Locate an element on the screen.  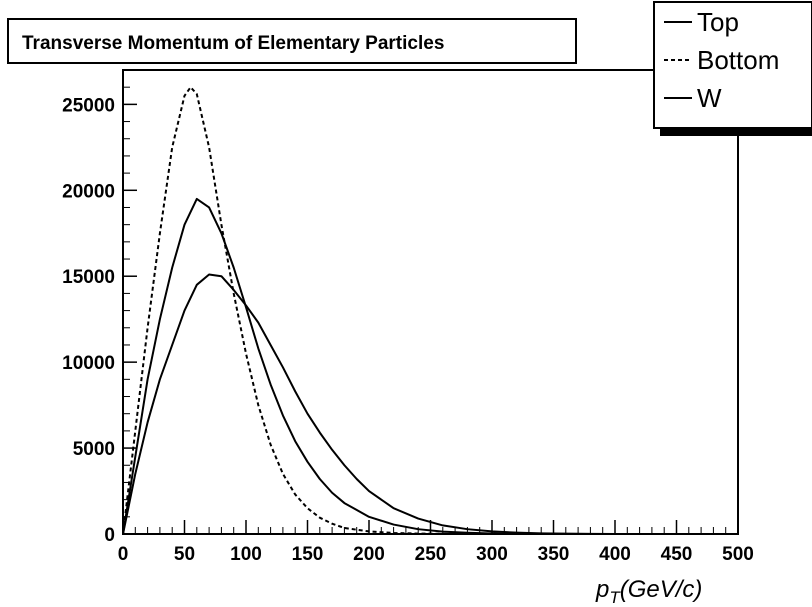
x-tick-label: 400 is located at coordinates (615, 554).